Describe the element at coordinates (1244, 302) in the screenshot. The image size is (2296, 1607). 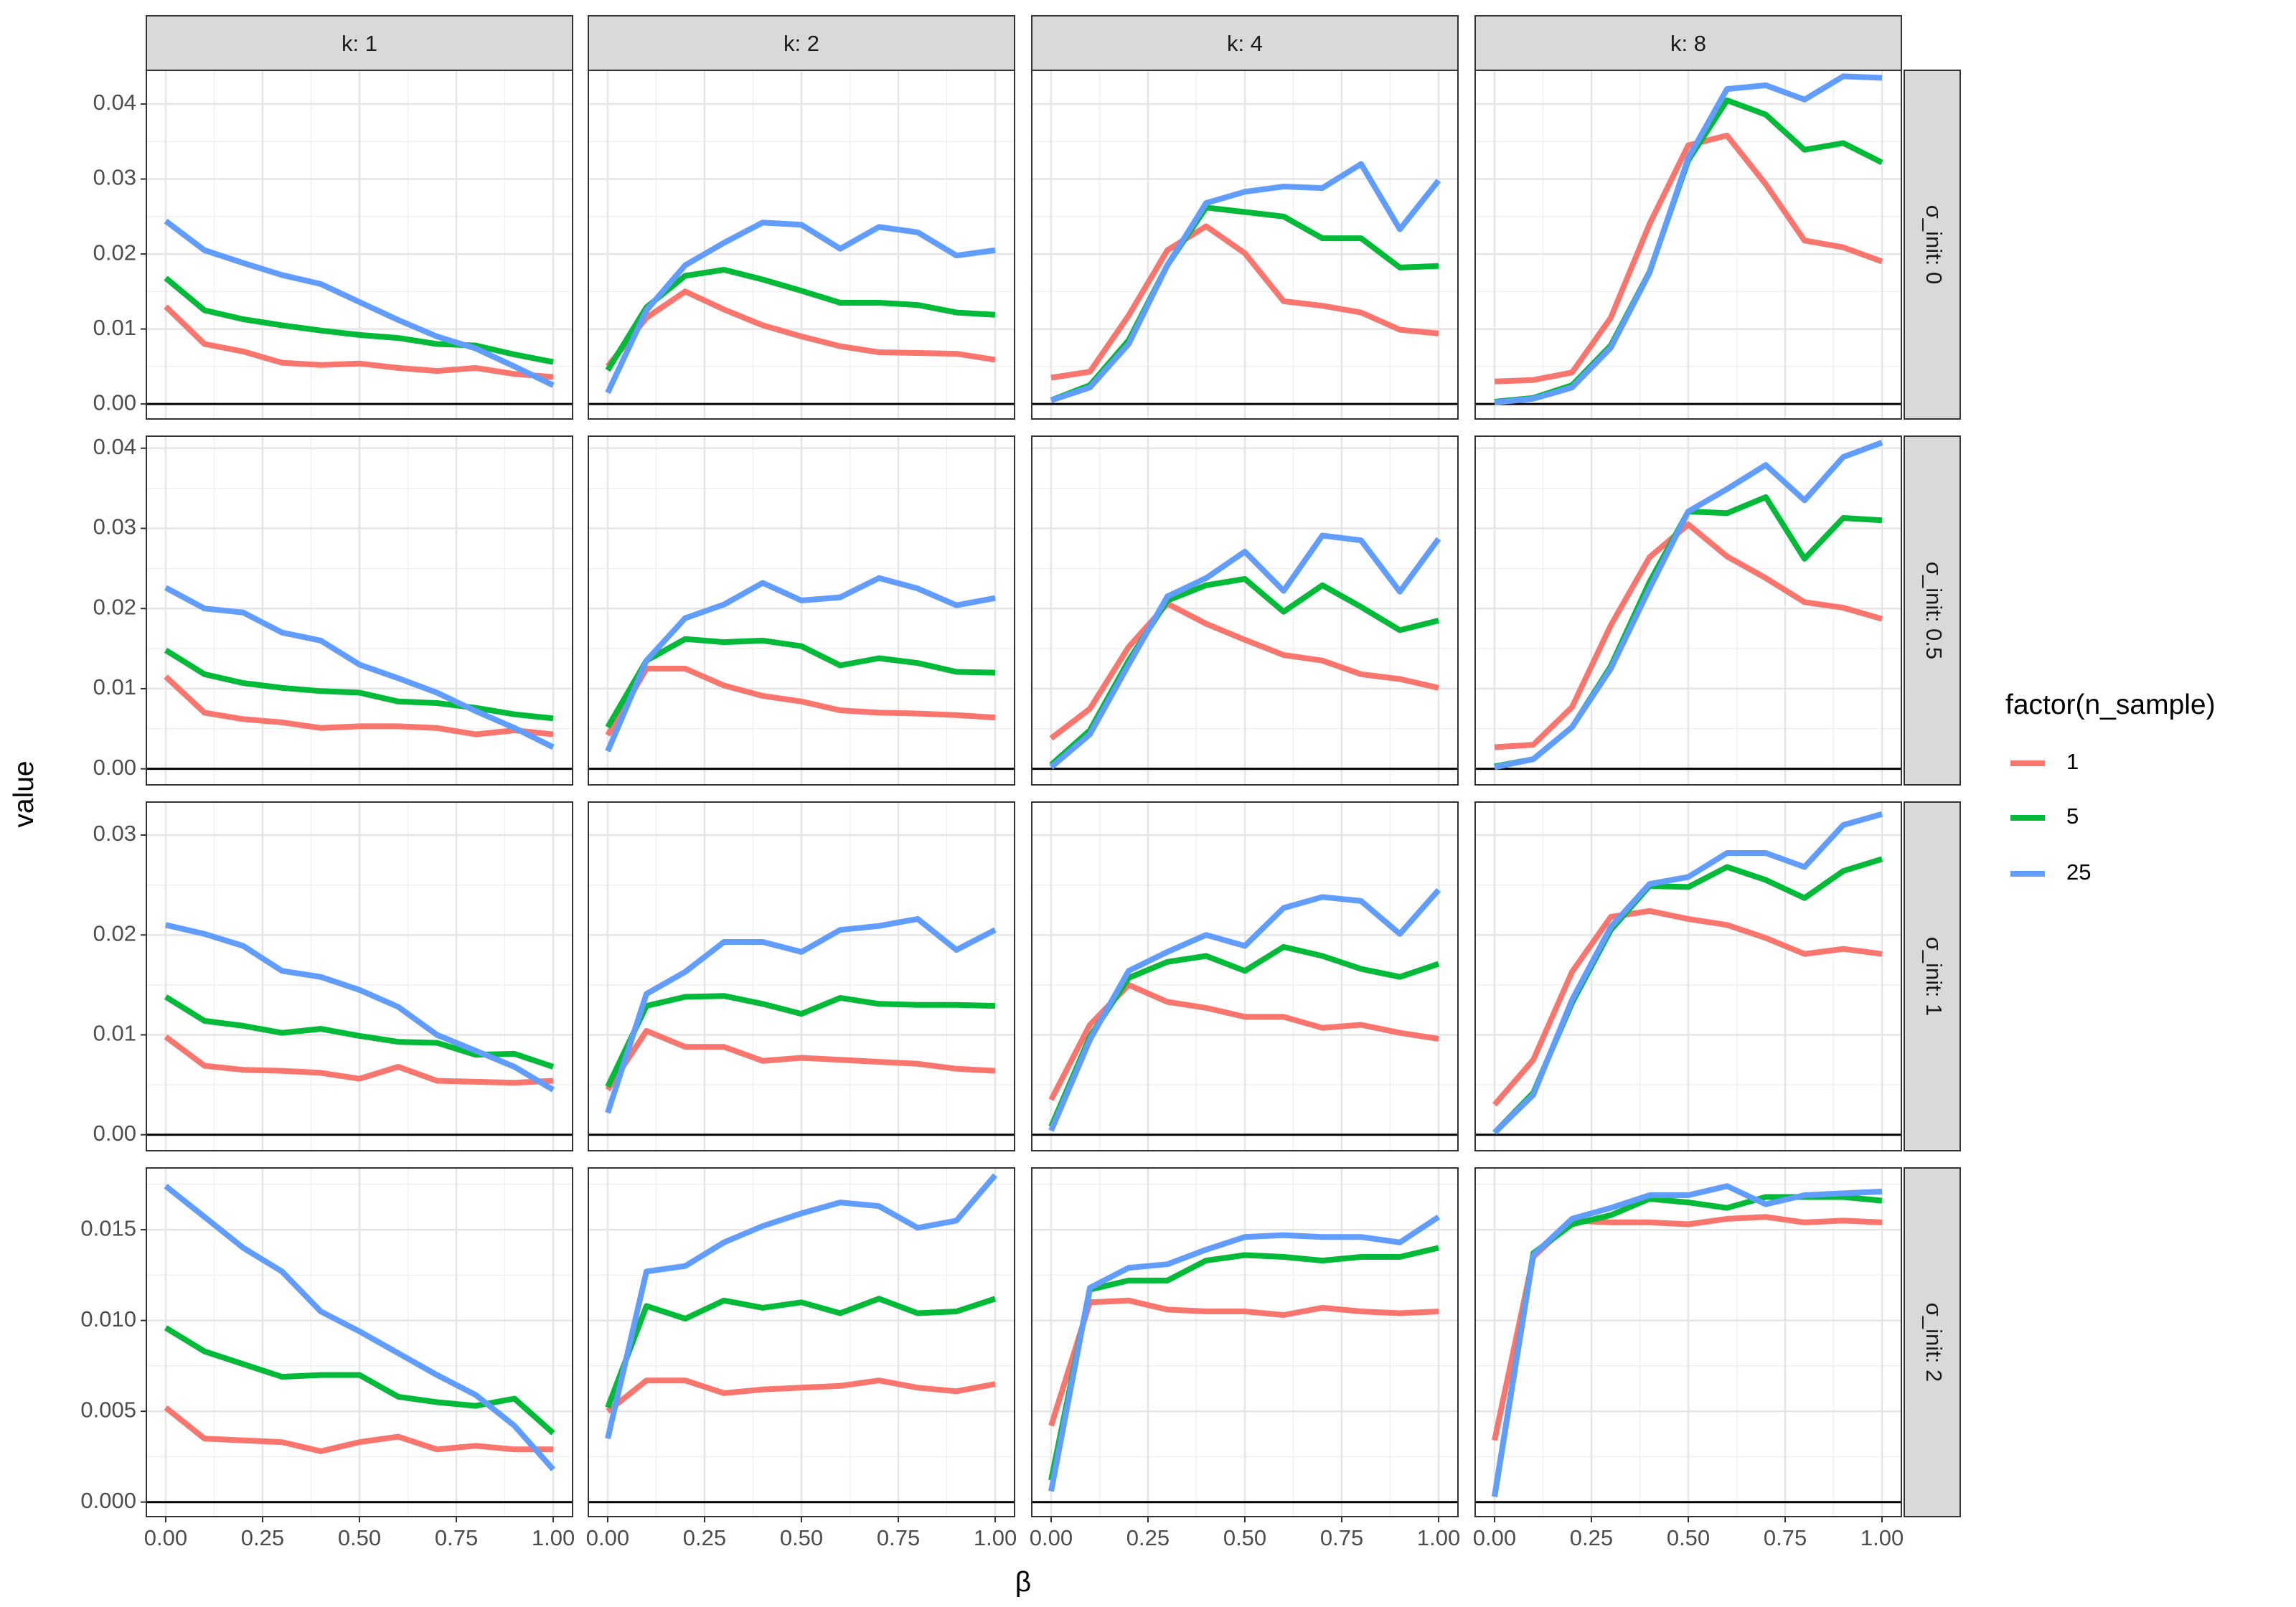
I see `series-line-n1-r0-c2` at that location.